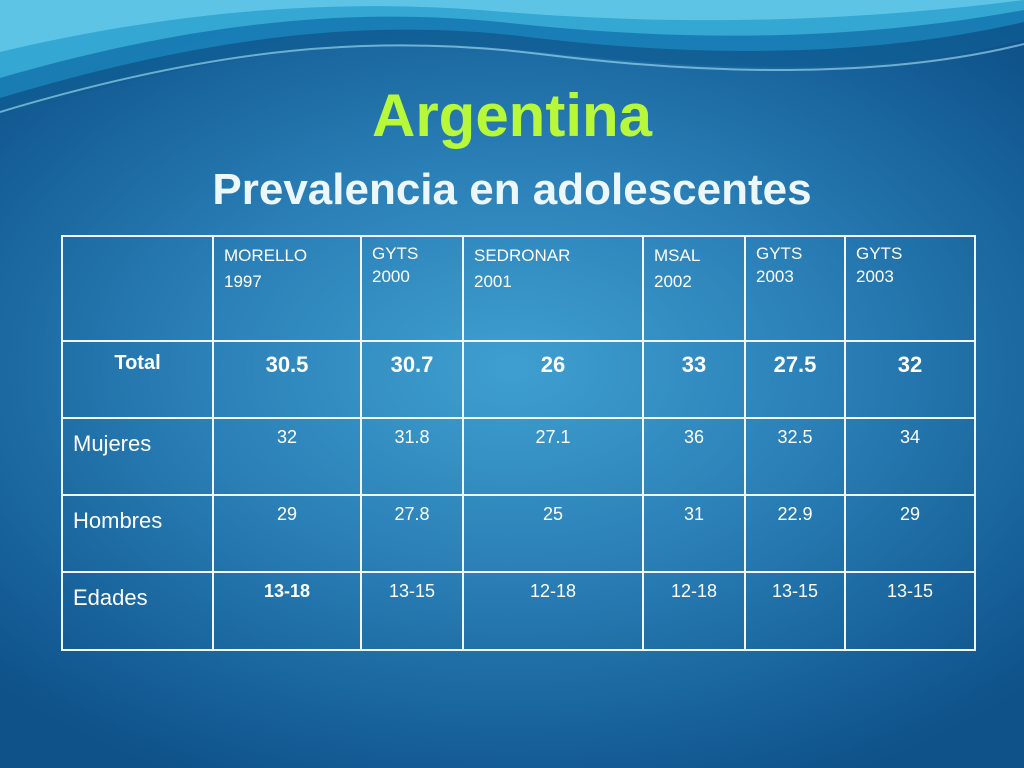 The image size is (1024, 768). I want to click on row-label: Total, so click(137, 379).